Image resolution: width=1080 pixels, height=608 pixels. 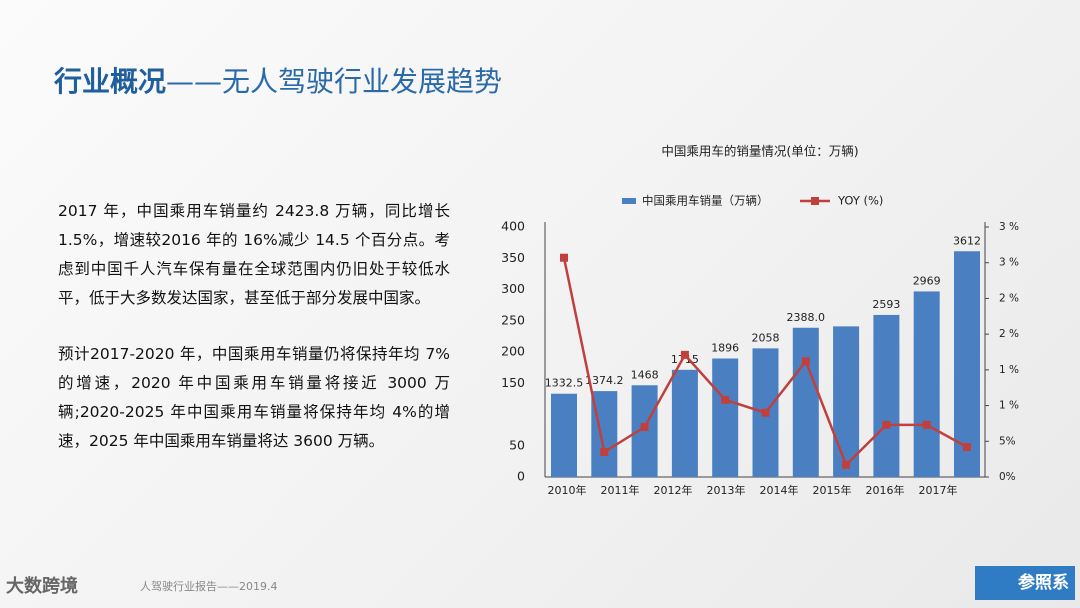 I want to click on x-tick-label: 2013年, so click(x=726, y=490).